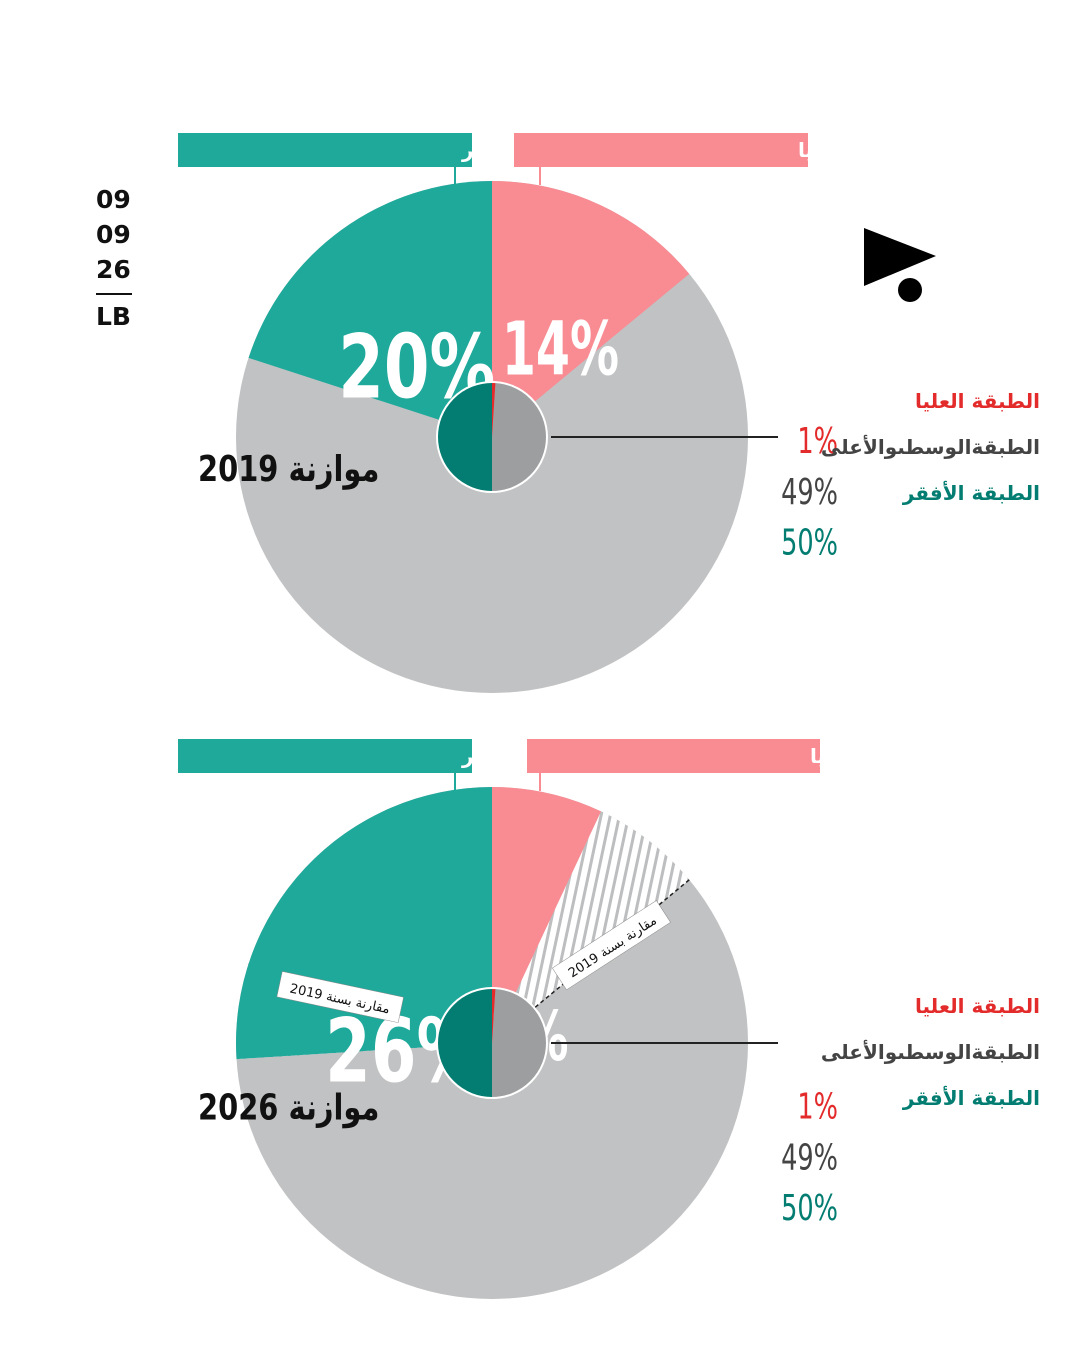 The image size is (1080, 1350). I want to click on chart-title: موازنة 2019, so click(288, 469).